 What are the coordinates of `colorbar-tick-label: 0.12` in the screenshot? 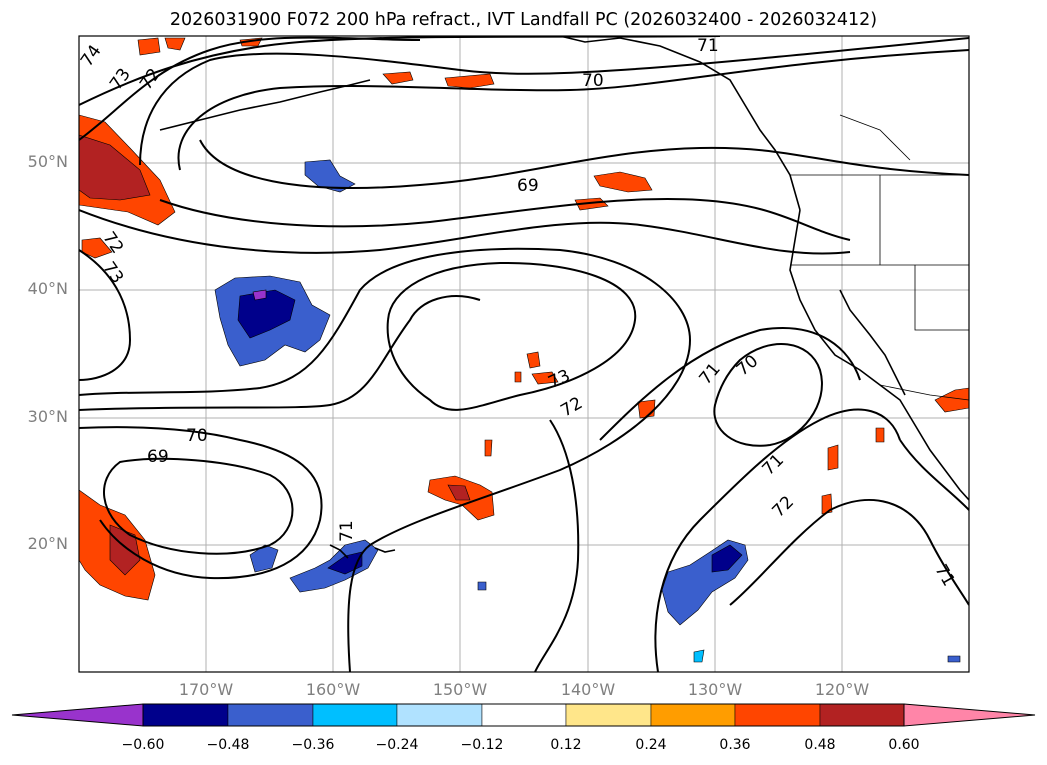 It's located at (566, 745).